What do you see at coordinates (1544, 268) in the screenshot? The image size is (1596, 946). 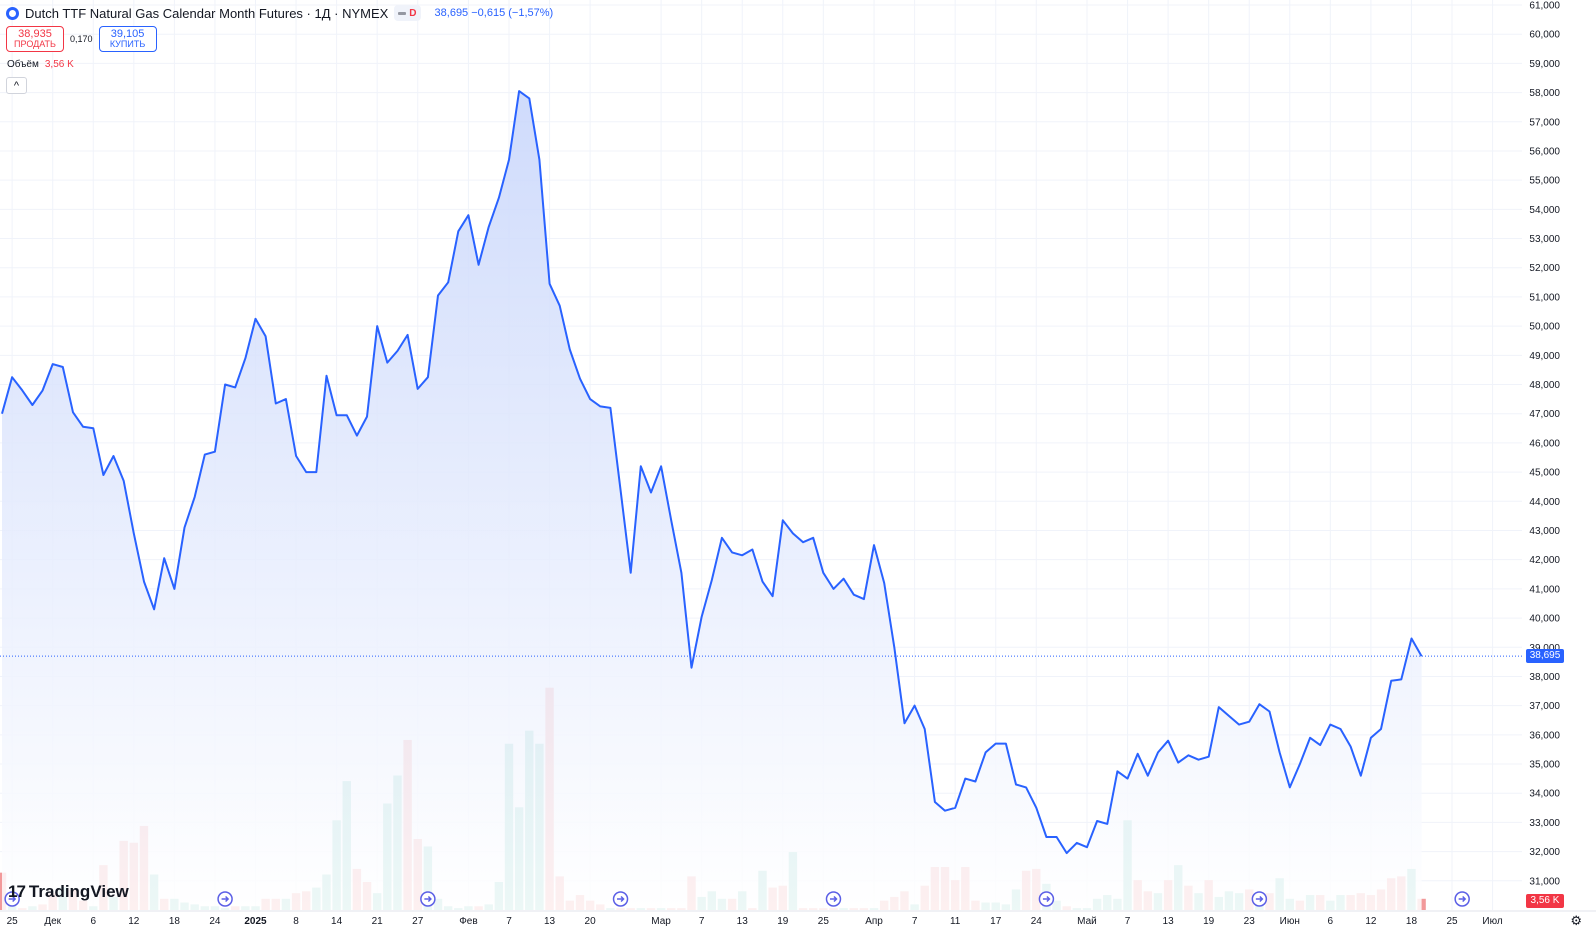 I see `y-tick-label: 52,000` at bounding box center [1544, 268].